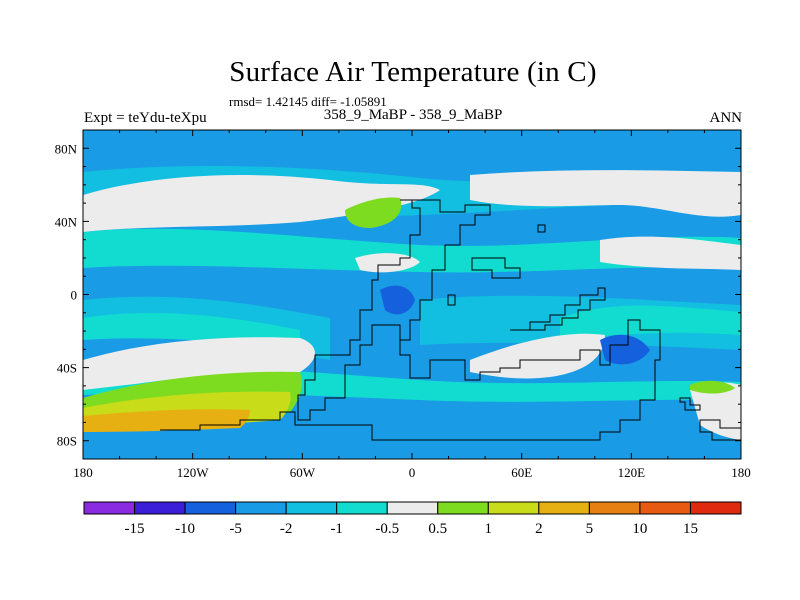 The height and width of the screenshot is (600, 800). Describe the element at coordinates (650, 322) in the screenshot. I see `band-cyan-east` at that location.